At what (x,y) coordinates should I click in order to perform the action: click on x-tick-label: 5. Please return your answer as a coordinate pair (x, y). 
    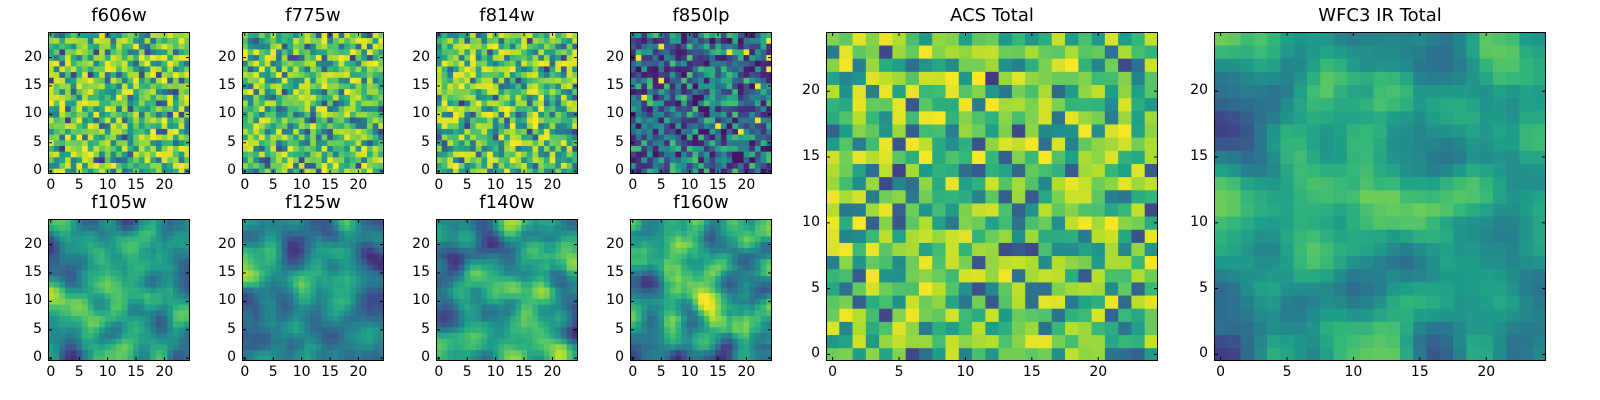
    Looking at the image, I should click on (467, 185).